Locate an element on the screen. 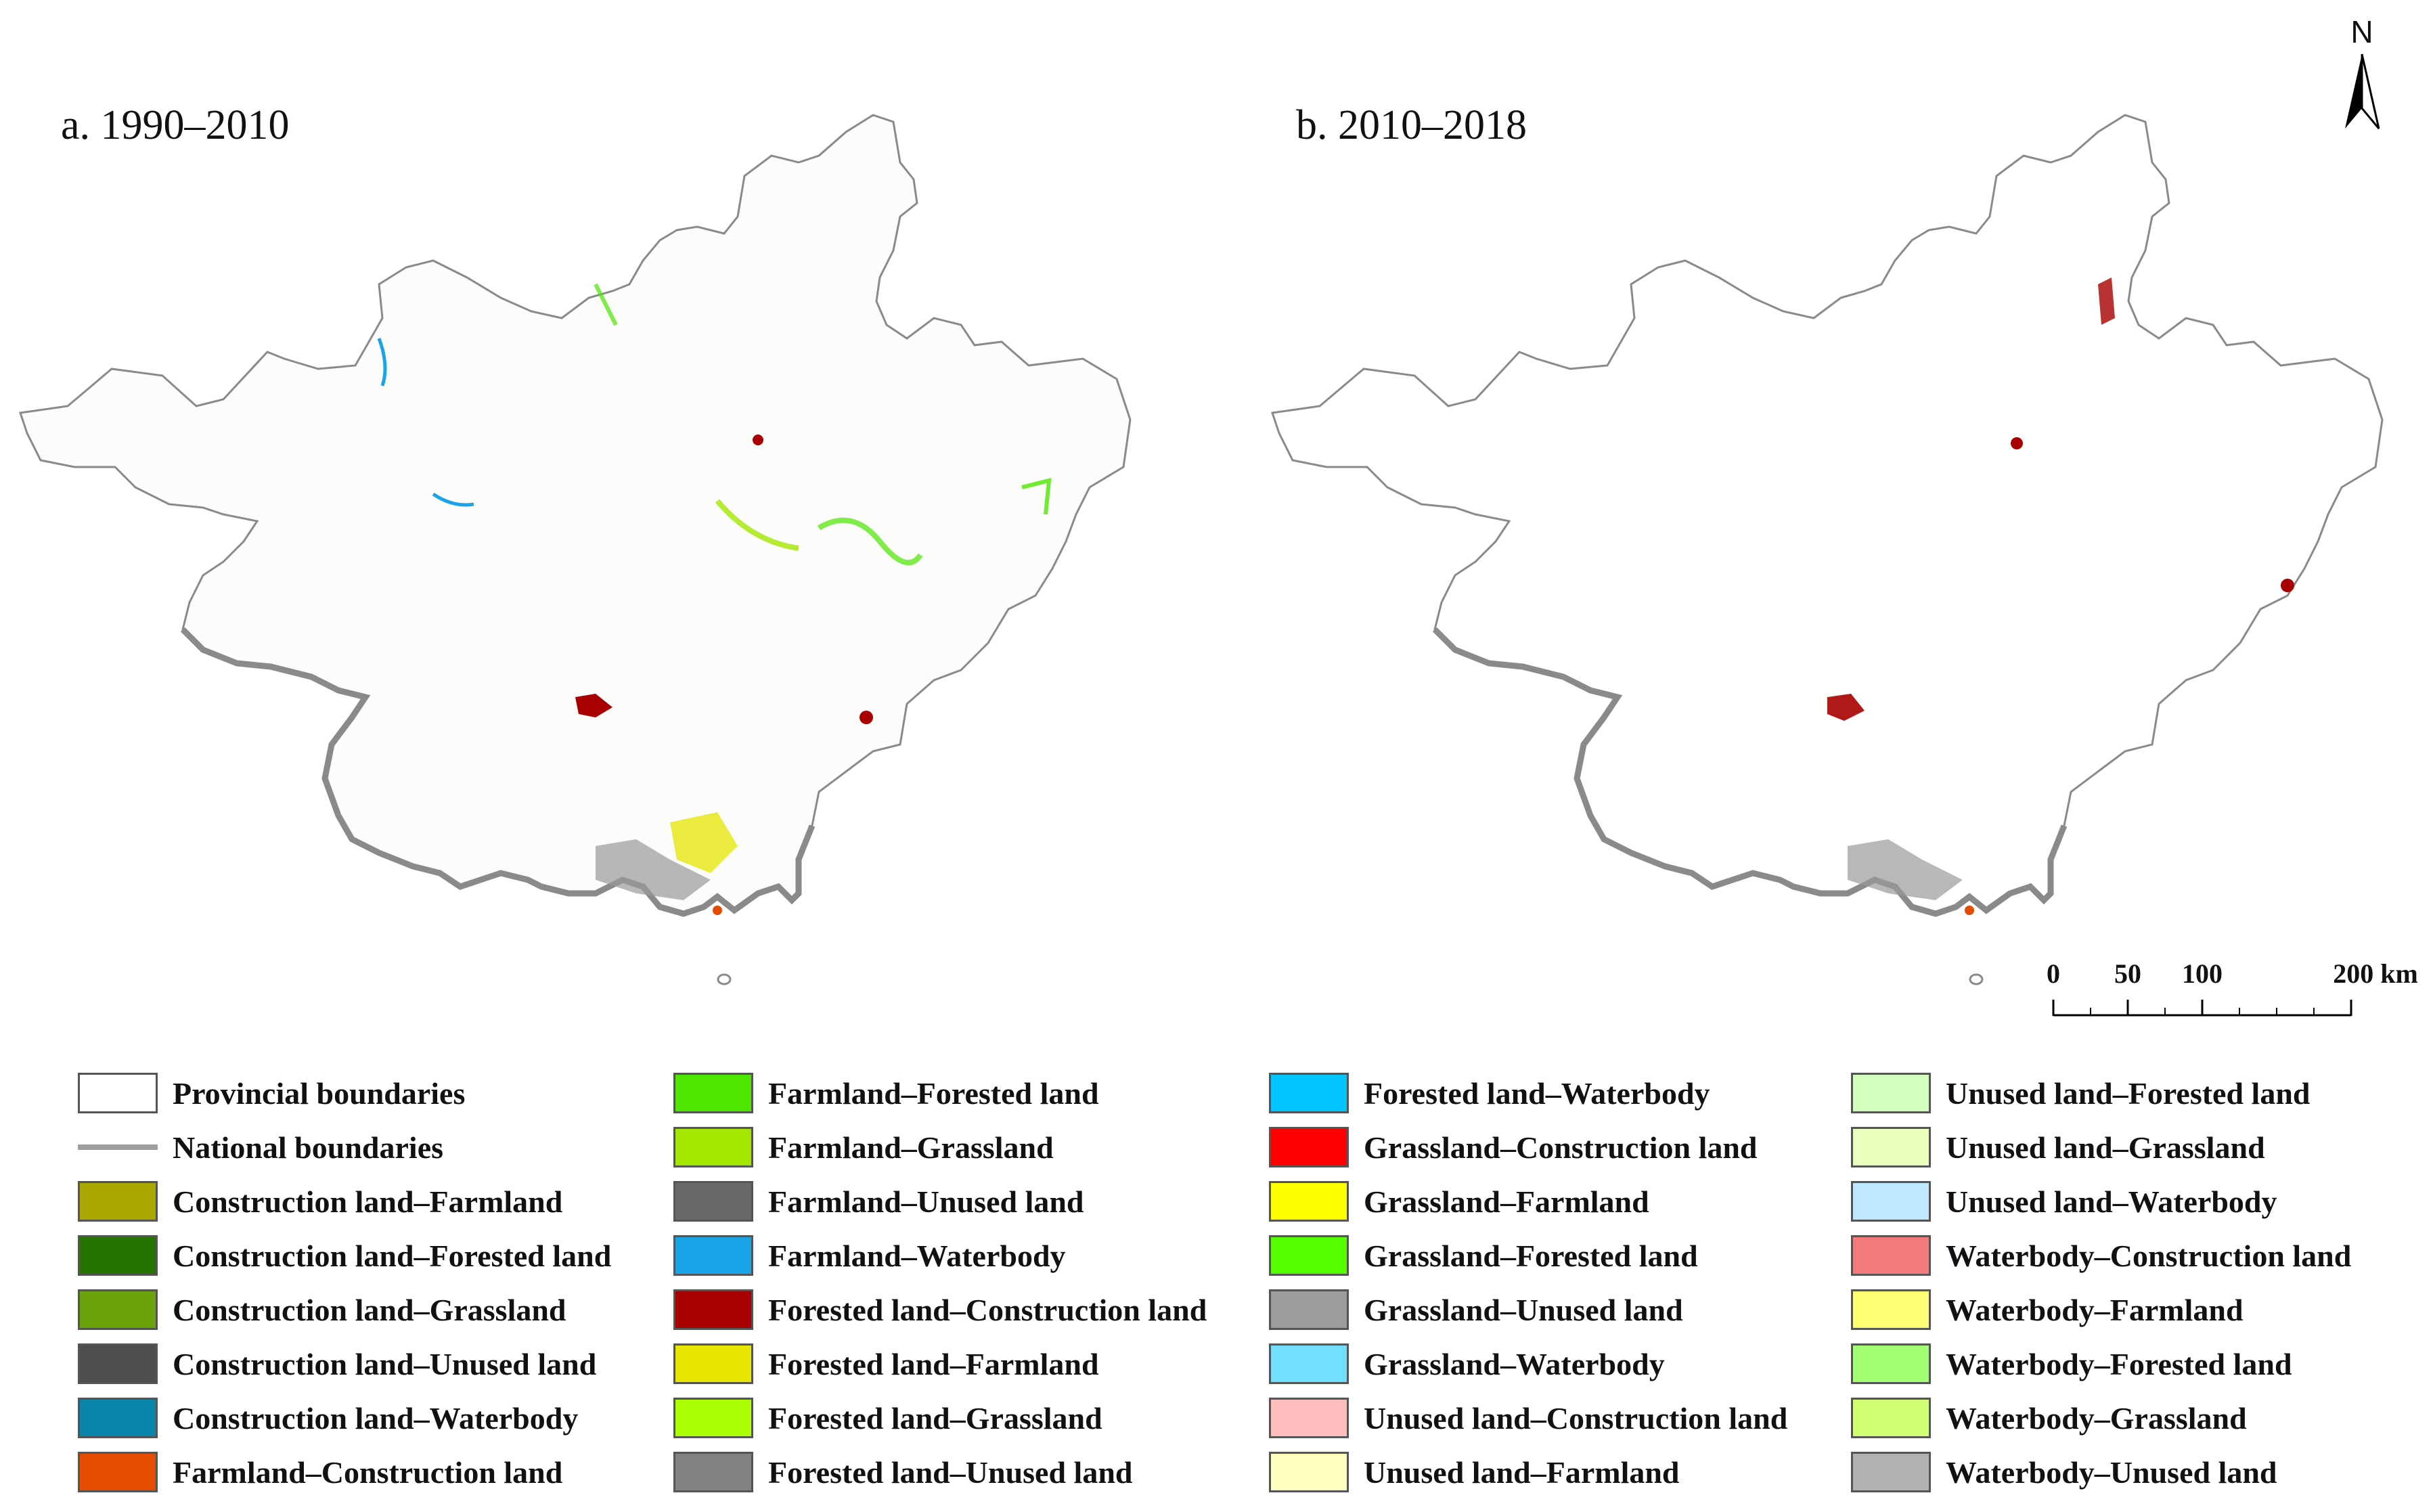  legend-item: Provincial boundaries is located at coordinates (375, 1093).